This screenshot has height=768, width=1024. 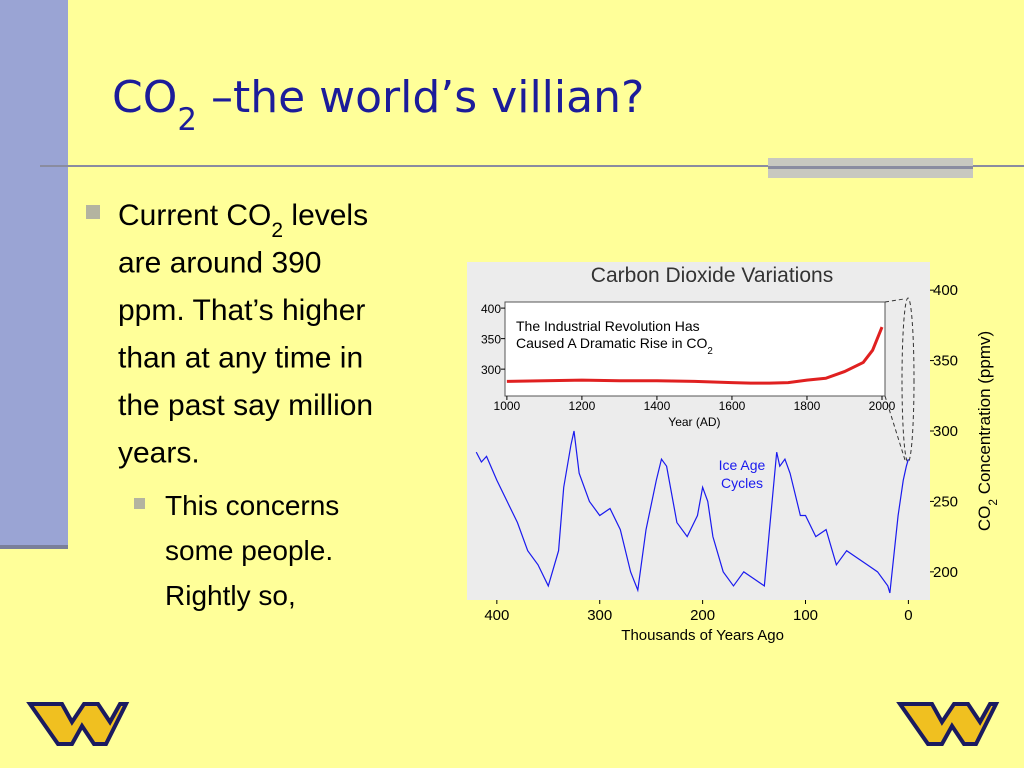 I want to click on rule-line, so click(x=870, y=167).